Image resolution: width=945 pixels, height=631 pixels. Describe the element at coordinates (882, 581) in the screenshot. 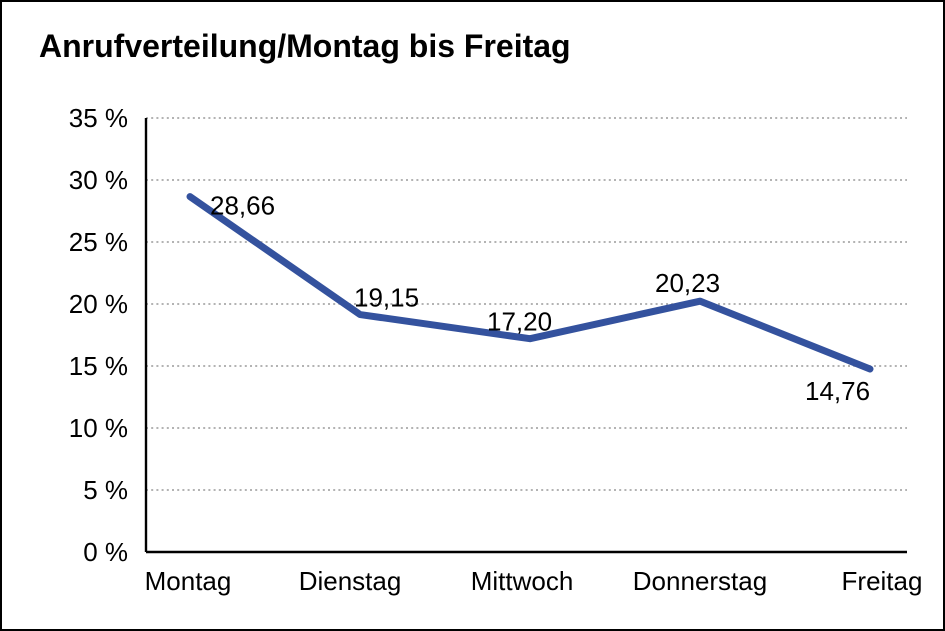

I see `x-category-label: Freitag` at that location.